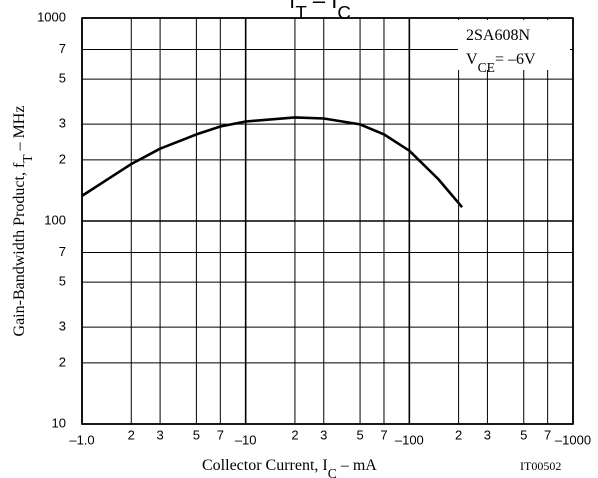 The image size is (598, 478). What do you see at coordinates (344, 12) in the screenshot?
I see `chart-title-part: C` at bounding box center [344, 12].